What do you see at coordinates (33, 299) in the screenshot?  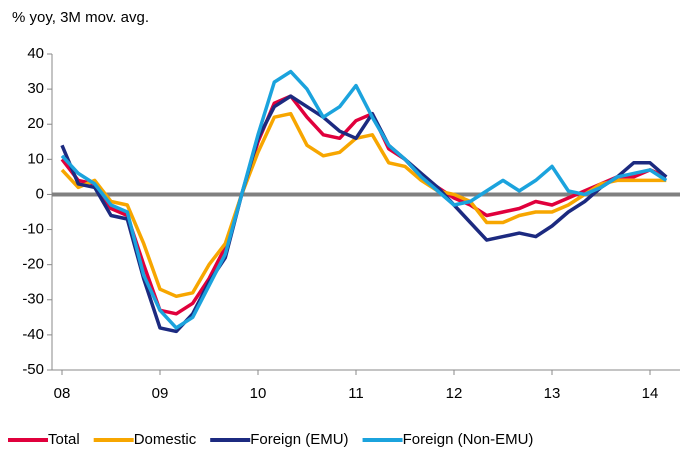 I see `y-tick-label: -30` at bounding box center [33, 299].